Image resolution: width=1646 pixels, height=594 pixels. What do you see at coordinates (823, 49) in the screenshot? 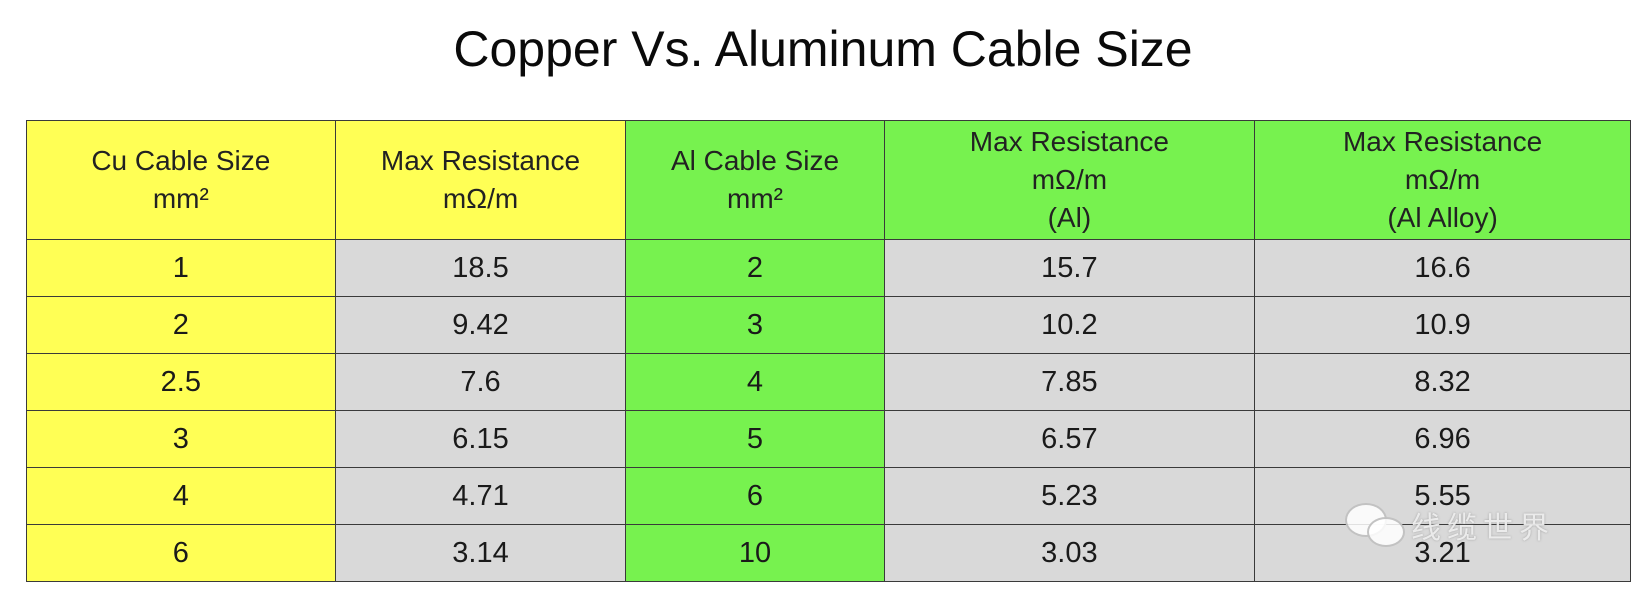
I see `page-title: Copper Vs. Aluminum Cable Size` at bounding box center [823, 49].